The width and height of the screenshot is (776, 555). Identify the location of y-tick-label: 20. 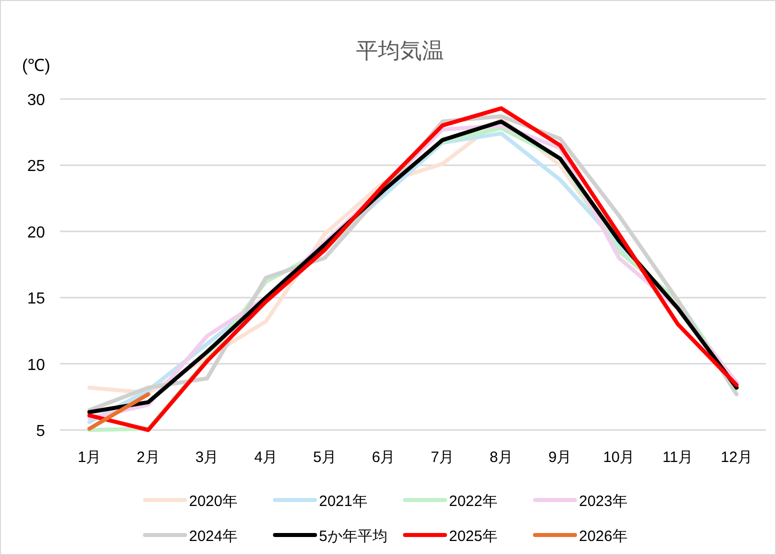
(36, 233).